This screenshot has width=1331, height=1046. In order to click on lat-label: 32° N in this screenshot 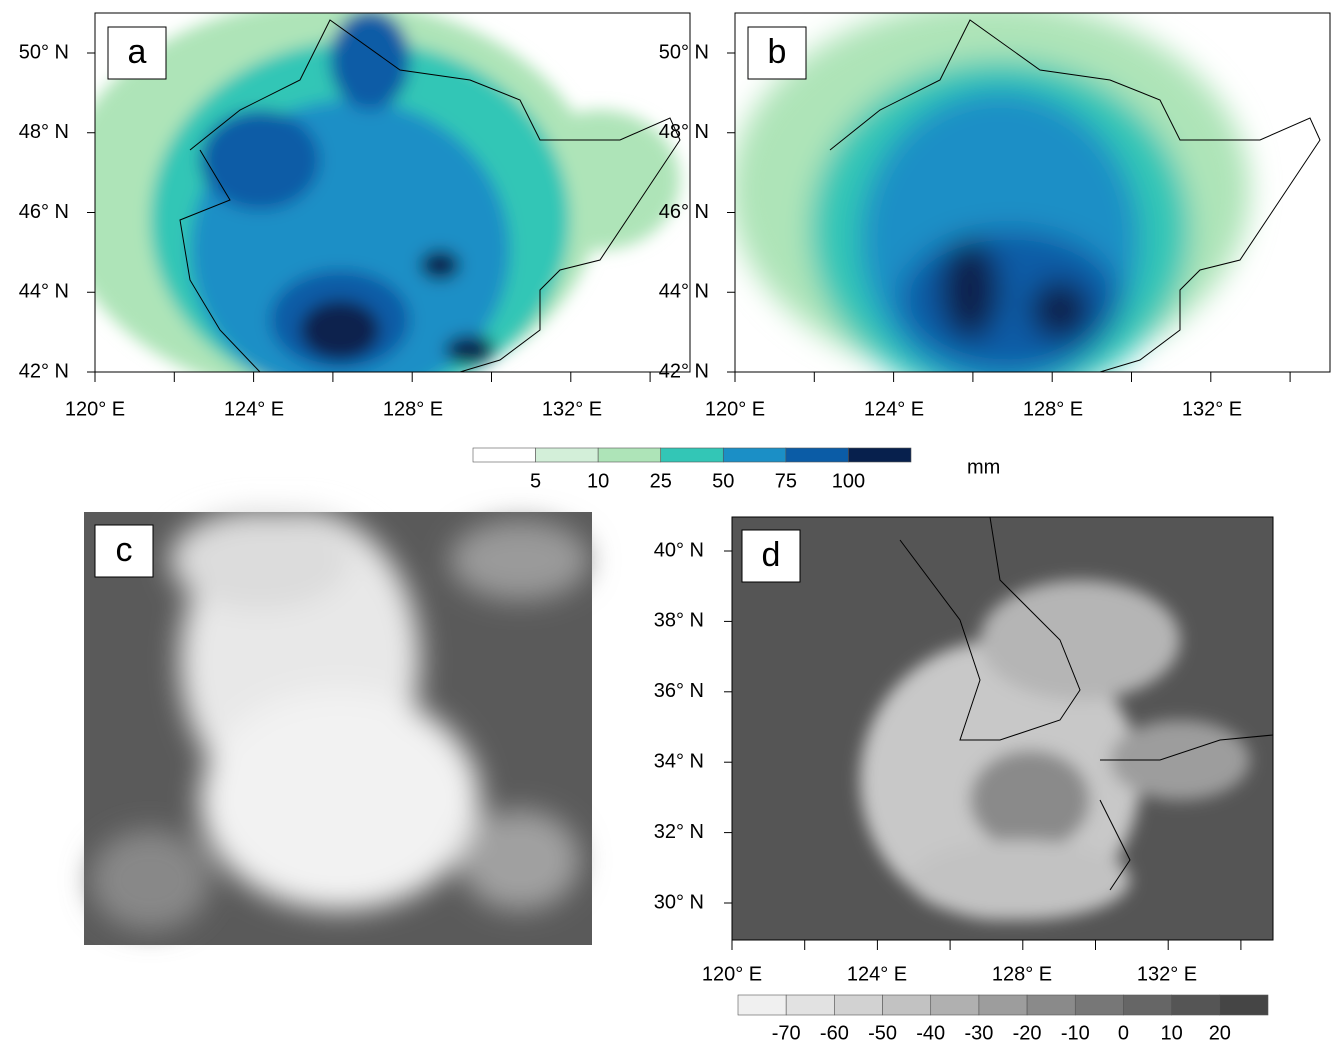, I will do `click(679, 832)`.